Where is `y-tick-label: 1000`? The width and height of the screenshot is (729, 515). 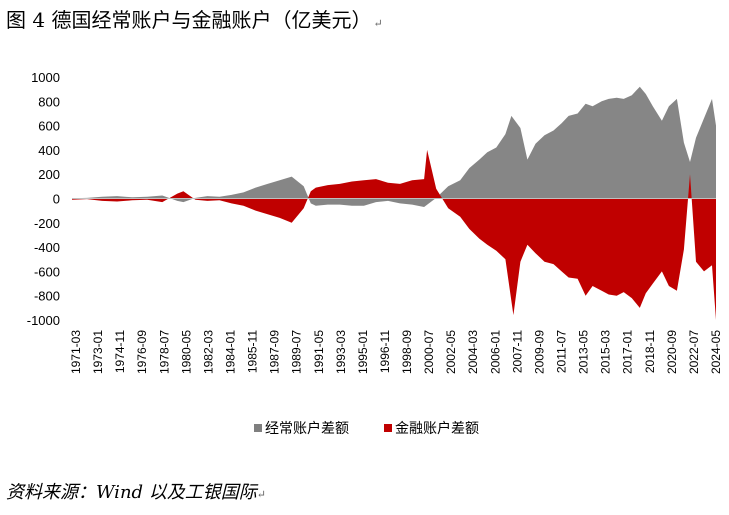
y-tick-label: 1000 is located at coordinates (45, 77).